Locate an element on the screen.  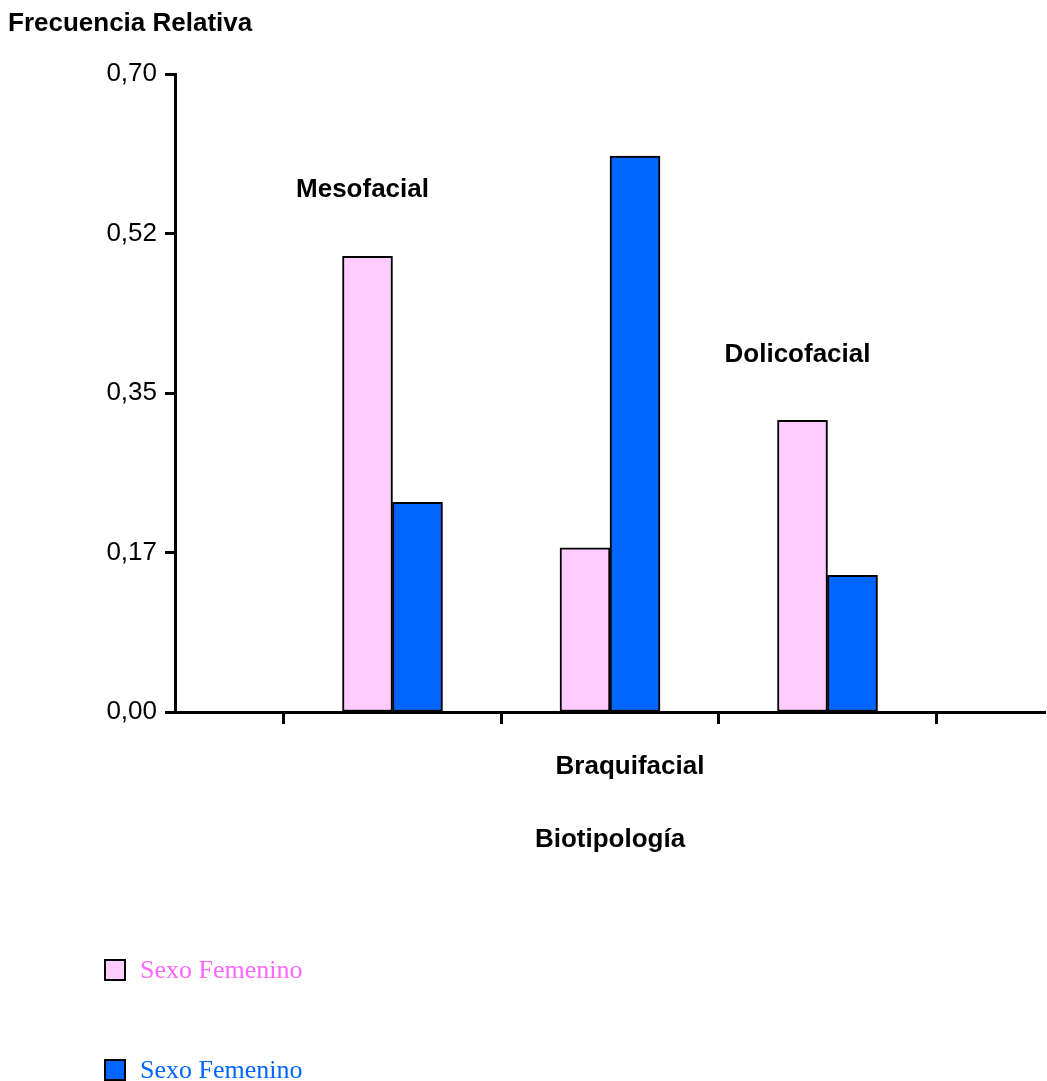
x-tick-label: Mesofacial is located at coordinates (362, 188).